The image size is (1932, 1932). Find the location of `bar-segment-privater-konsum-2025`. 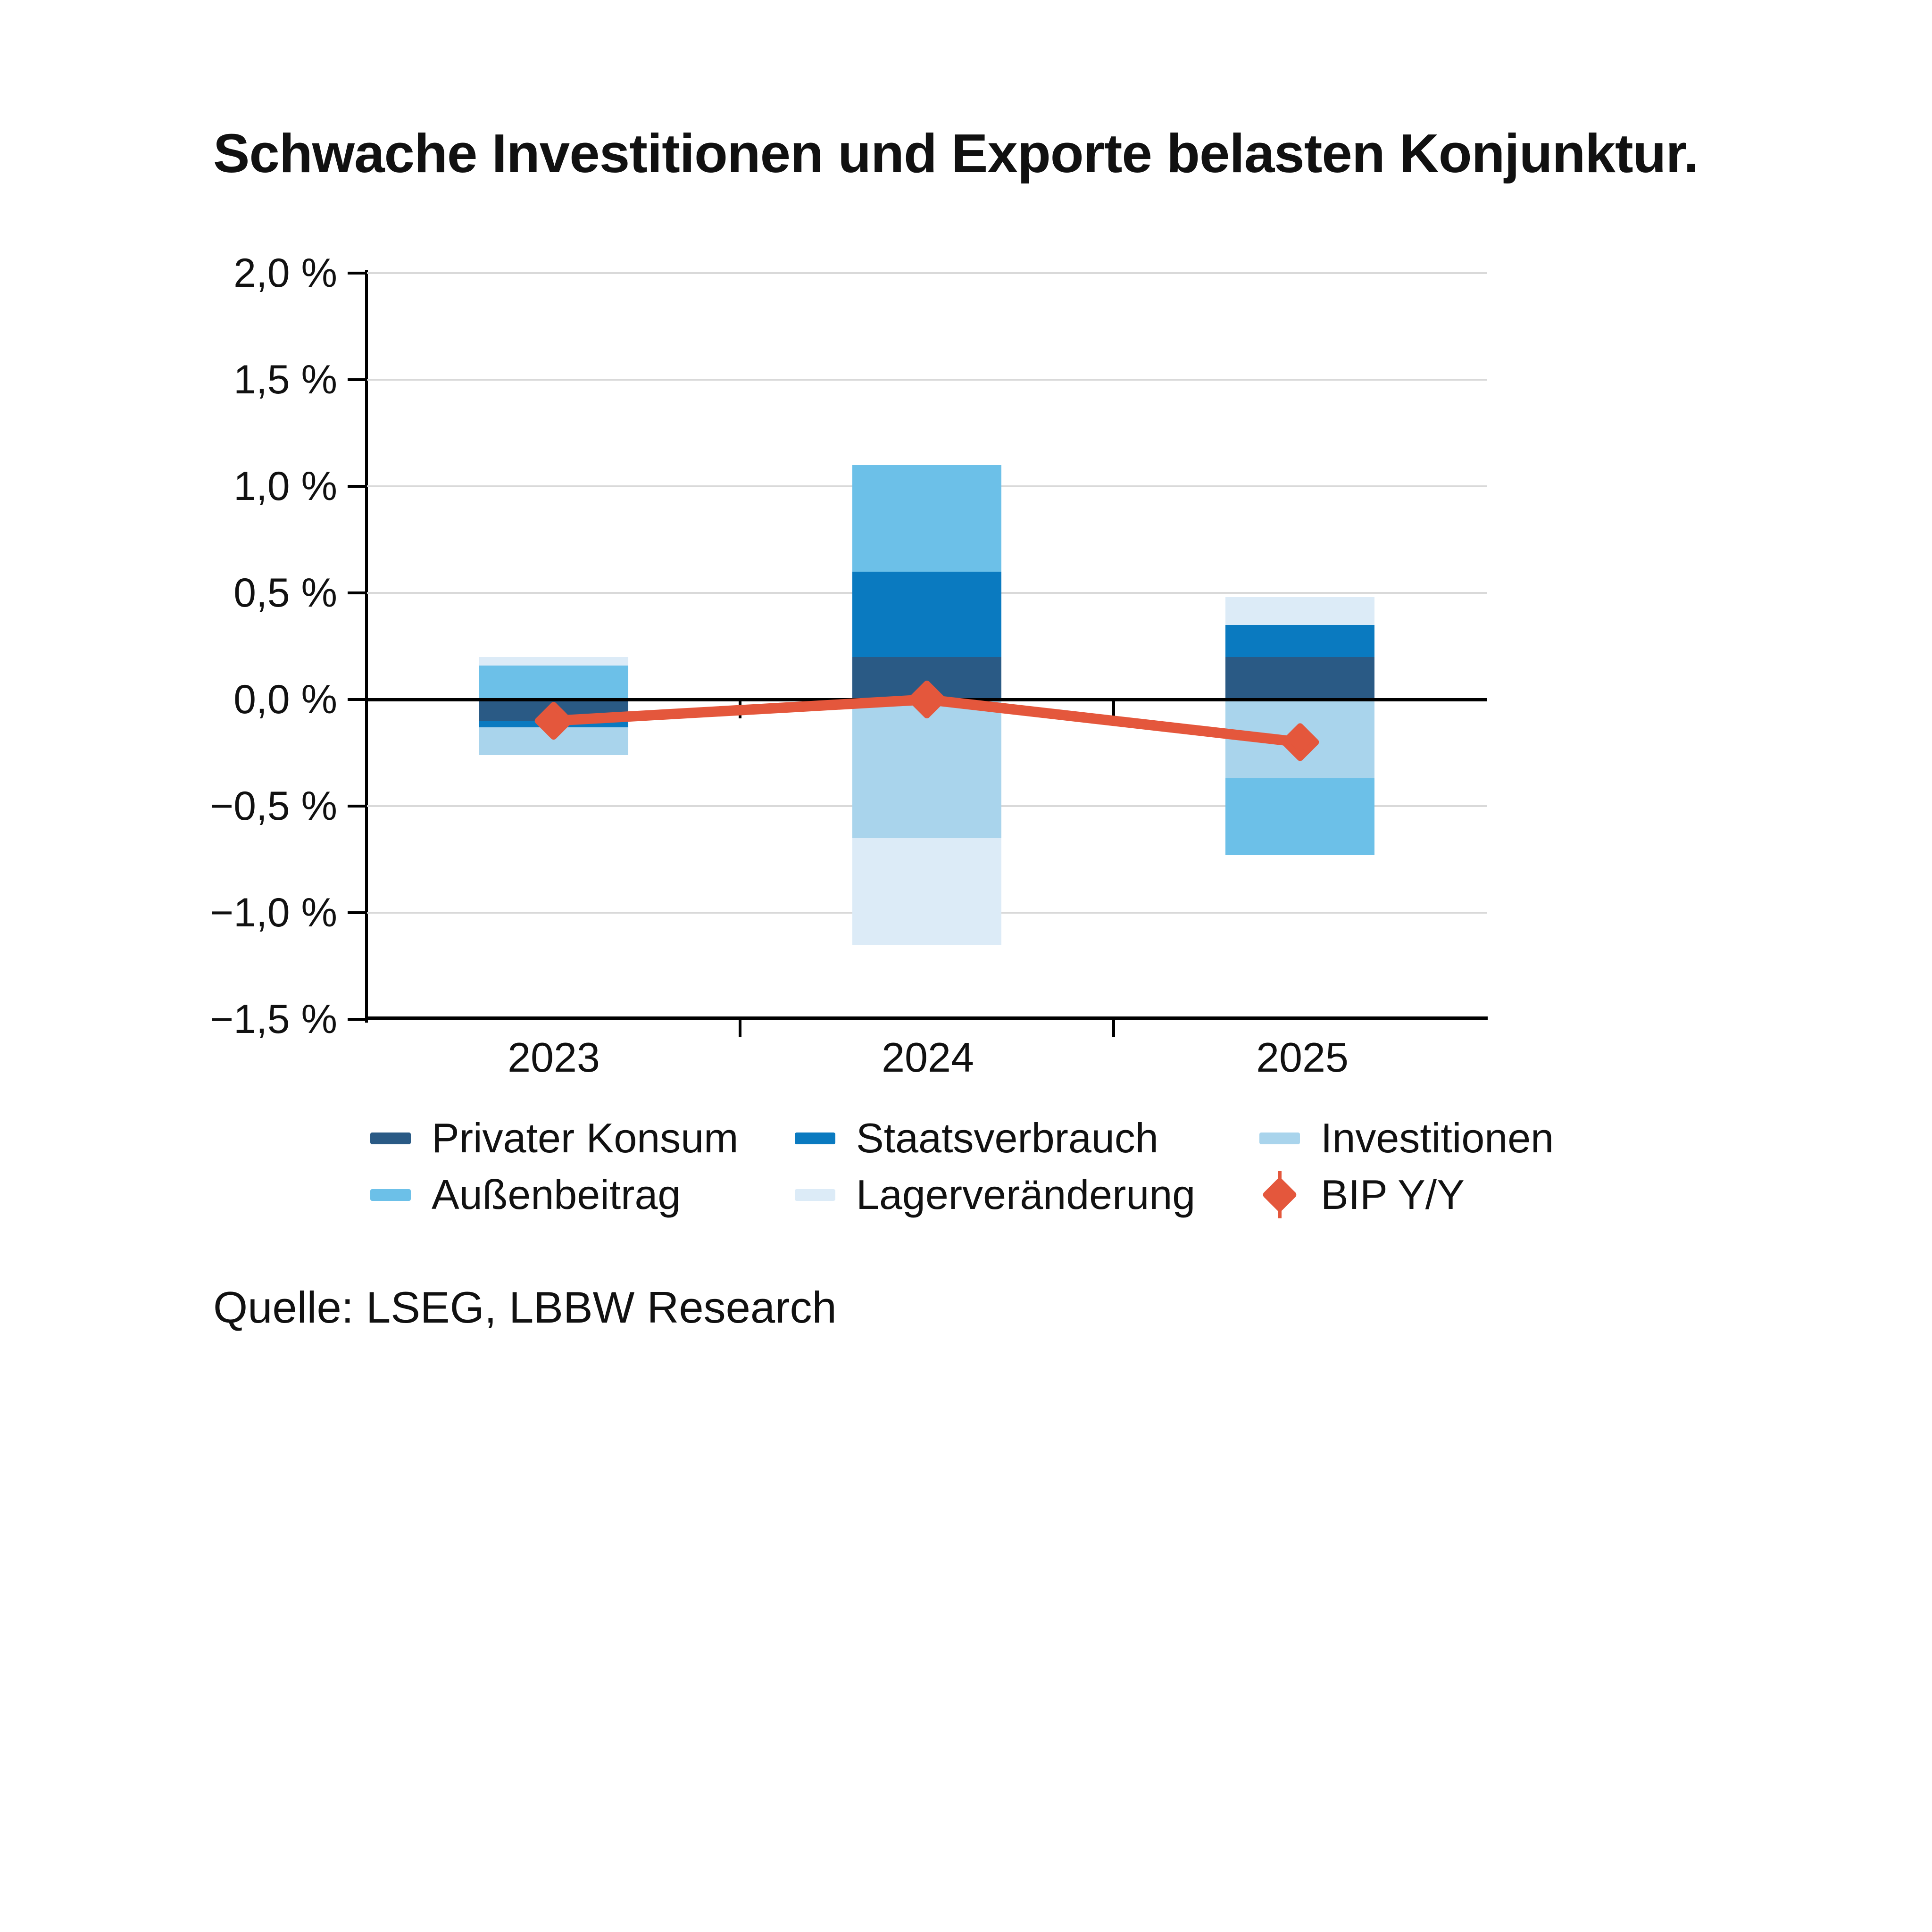

bar-segment-privater-konsum-2025 is located at coordinates (1300, 678).